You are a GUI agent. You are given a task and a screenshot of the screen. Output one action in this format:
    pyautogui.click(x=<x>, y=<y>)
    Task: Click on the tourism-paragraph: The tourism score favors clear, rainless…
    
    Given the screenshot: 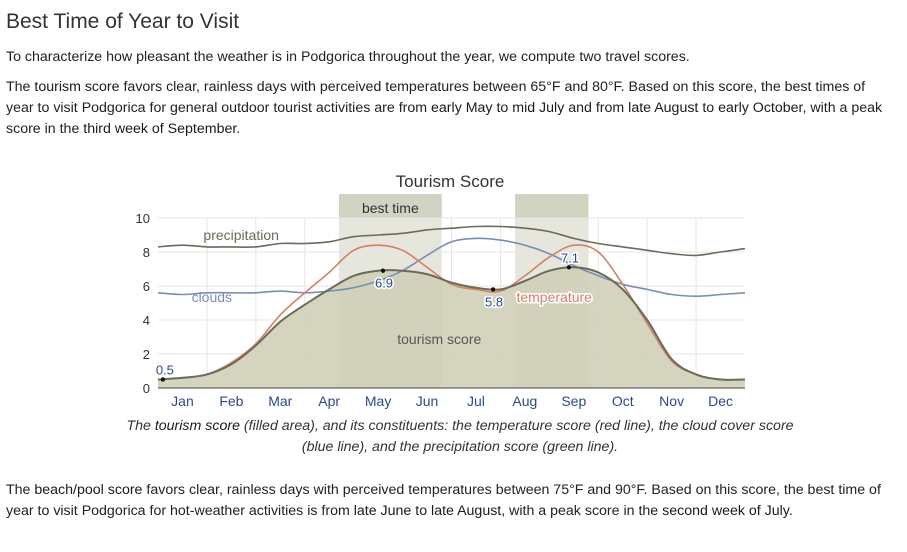 What is the action you would take?
    pyautogui.click(x=451, y=108)
    